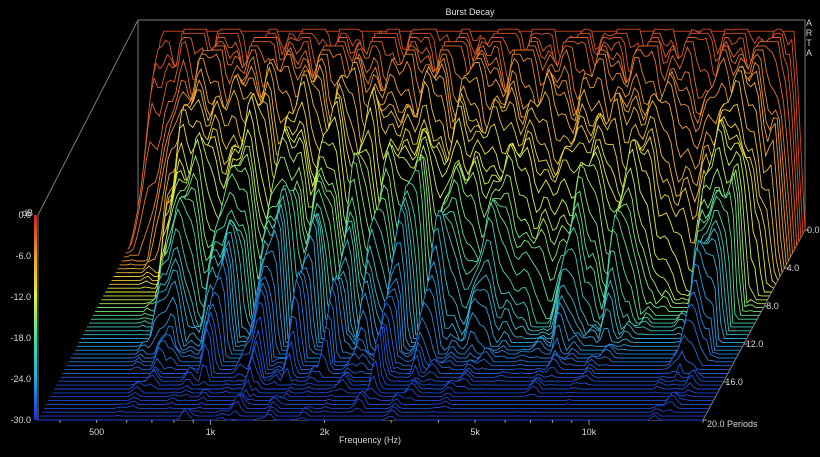 The height and width of the screenshot is (457, 820). I want to click on db-tick-label: 0.0, so click(24, 215).